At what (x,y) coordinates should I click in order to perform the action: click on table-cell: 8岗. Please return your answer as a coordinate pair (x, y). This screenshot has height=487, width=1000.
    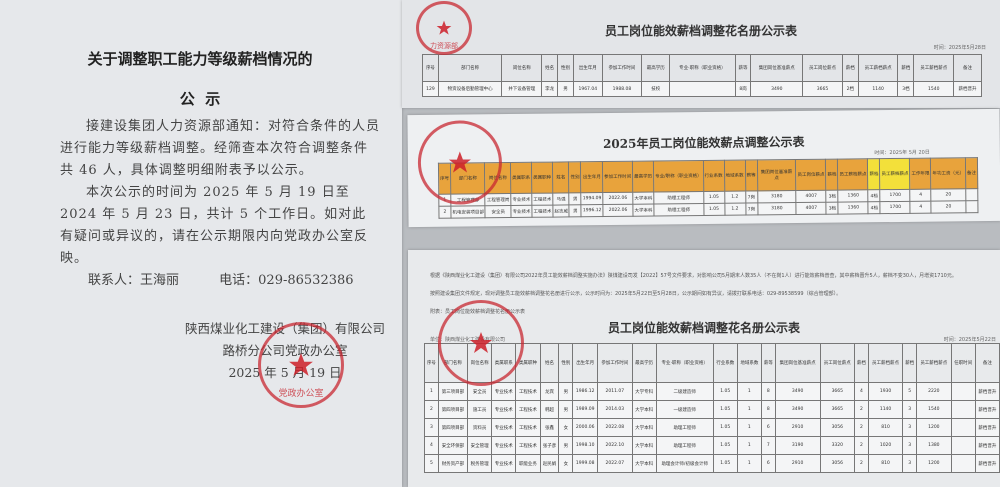
    Looking at the image, I should click on (743, 89).